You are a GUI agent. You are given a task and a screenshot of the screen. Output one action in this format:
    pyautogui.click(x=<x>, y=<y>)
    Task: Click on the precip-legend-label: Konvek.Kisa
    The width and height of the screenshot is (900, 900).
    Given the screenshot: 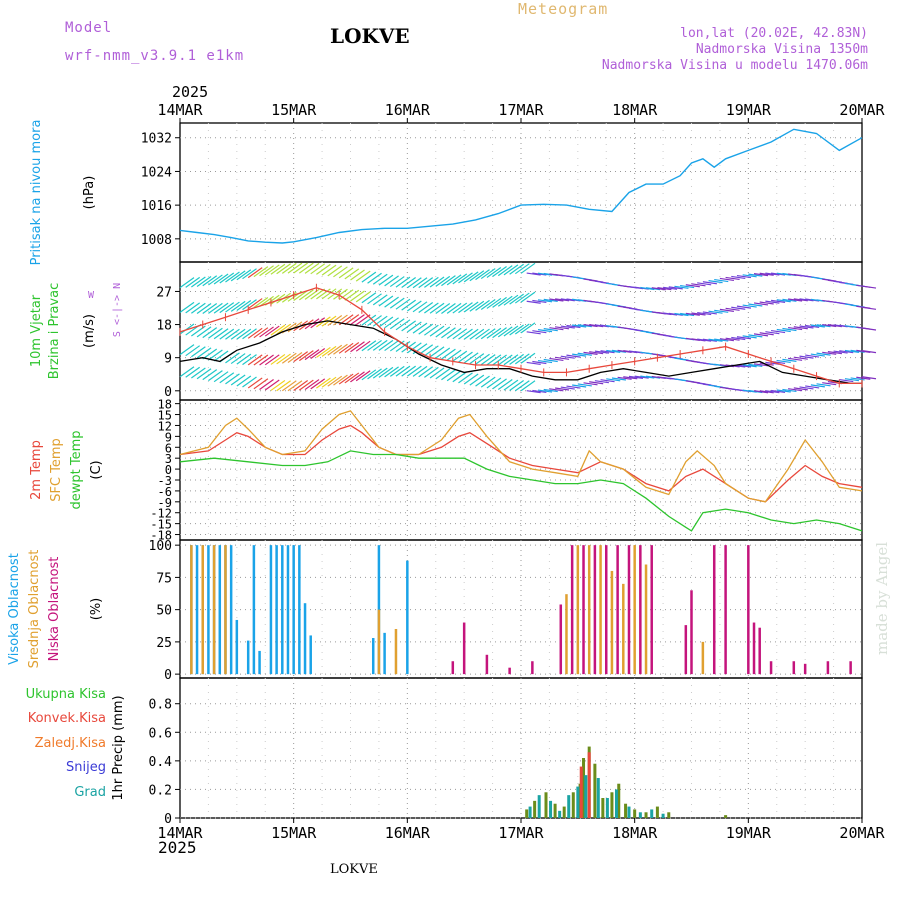 What is the action you would take?
    pyautogui.click(x=67, y=718)
    